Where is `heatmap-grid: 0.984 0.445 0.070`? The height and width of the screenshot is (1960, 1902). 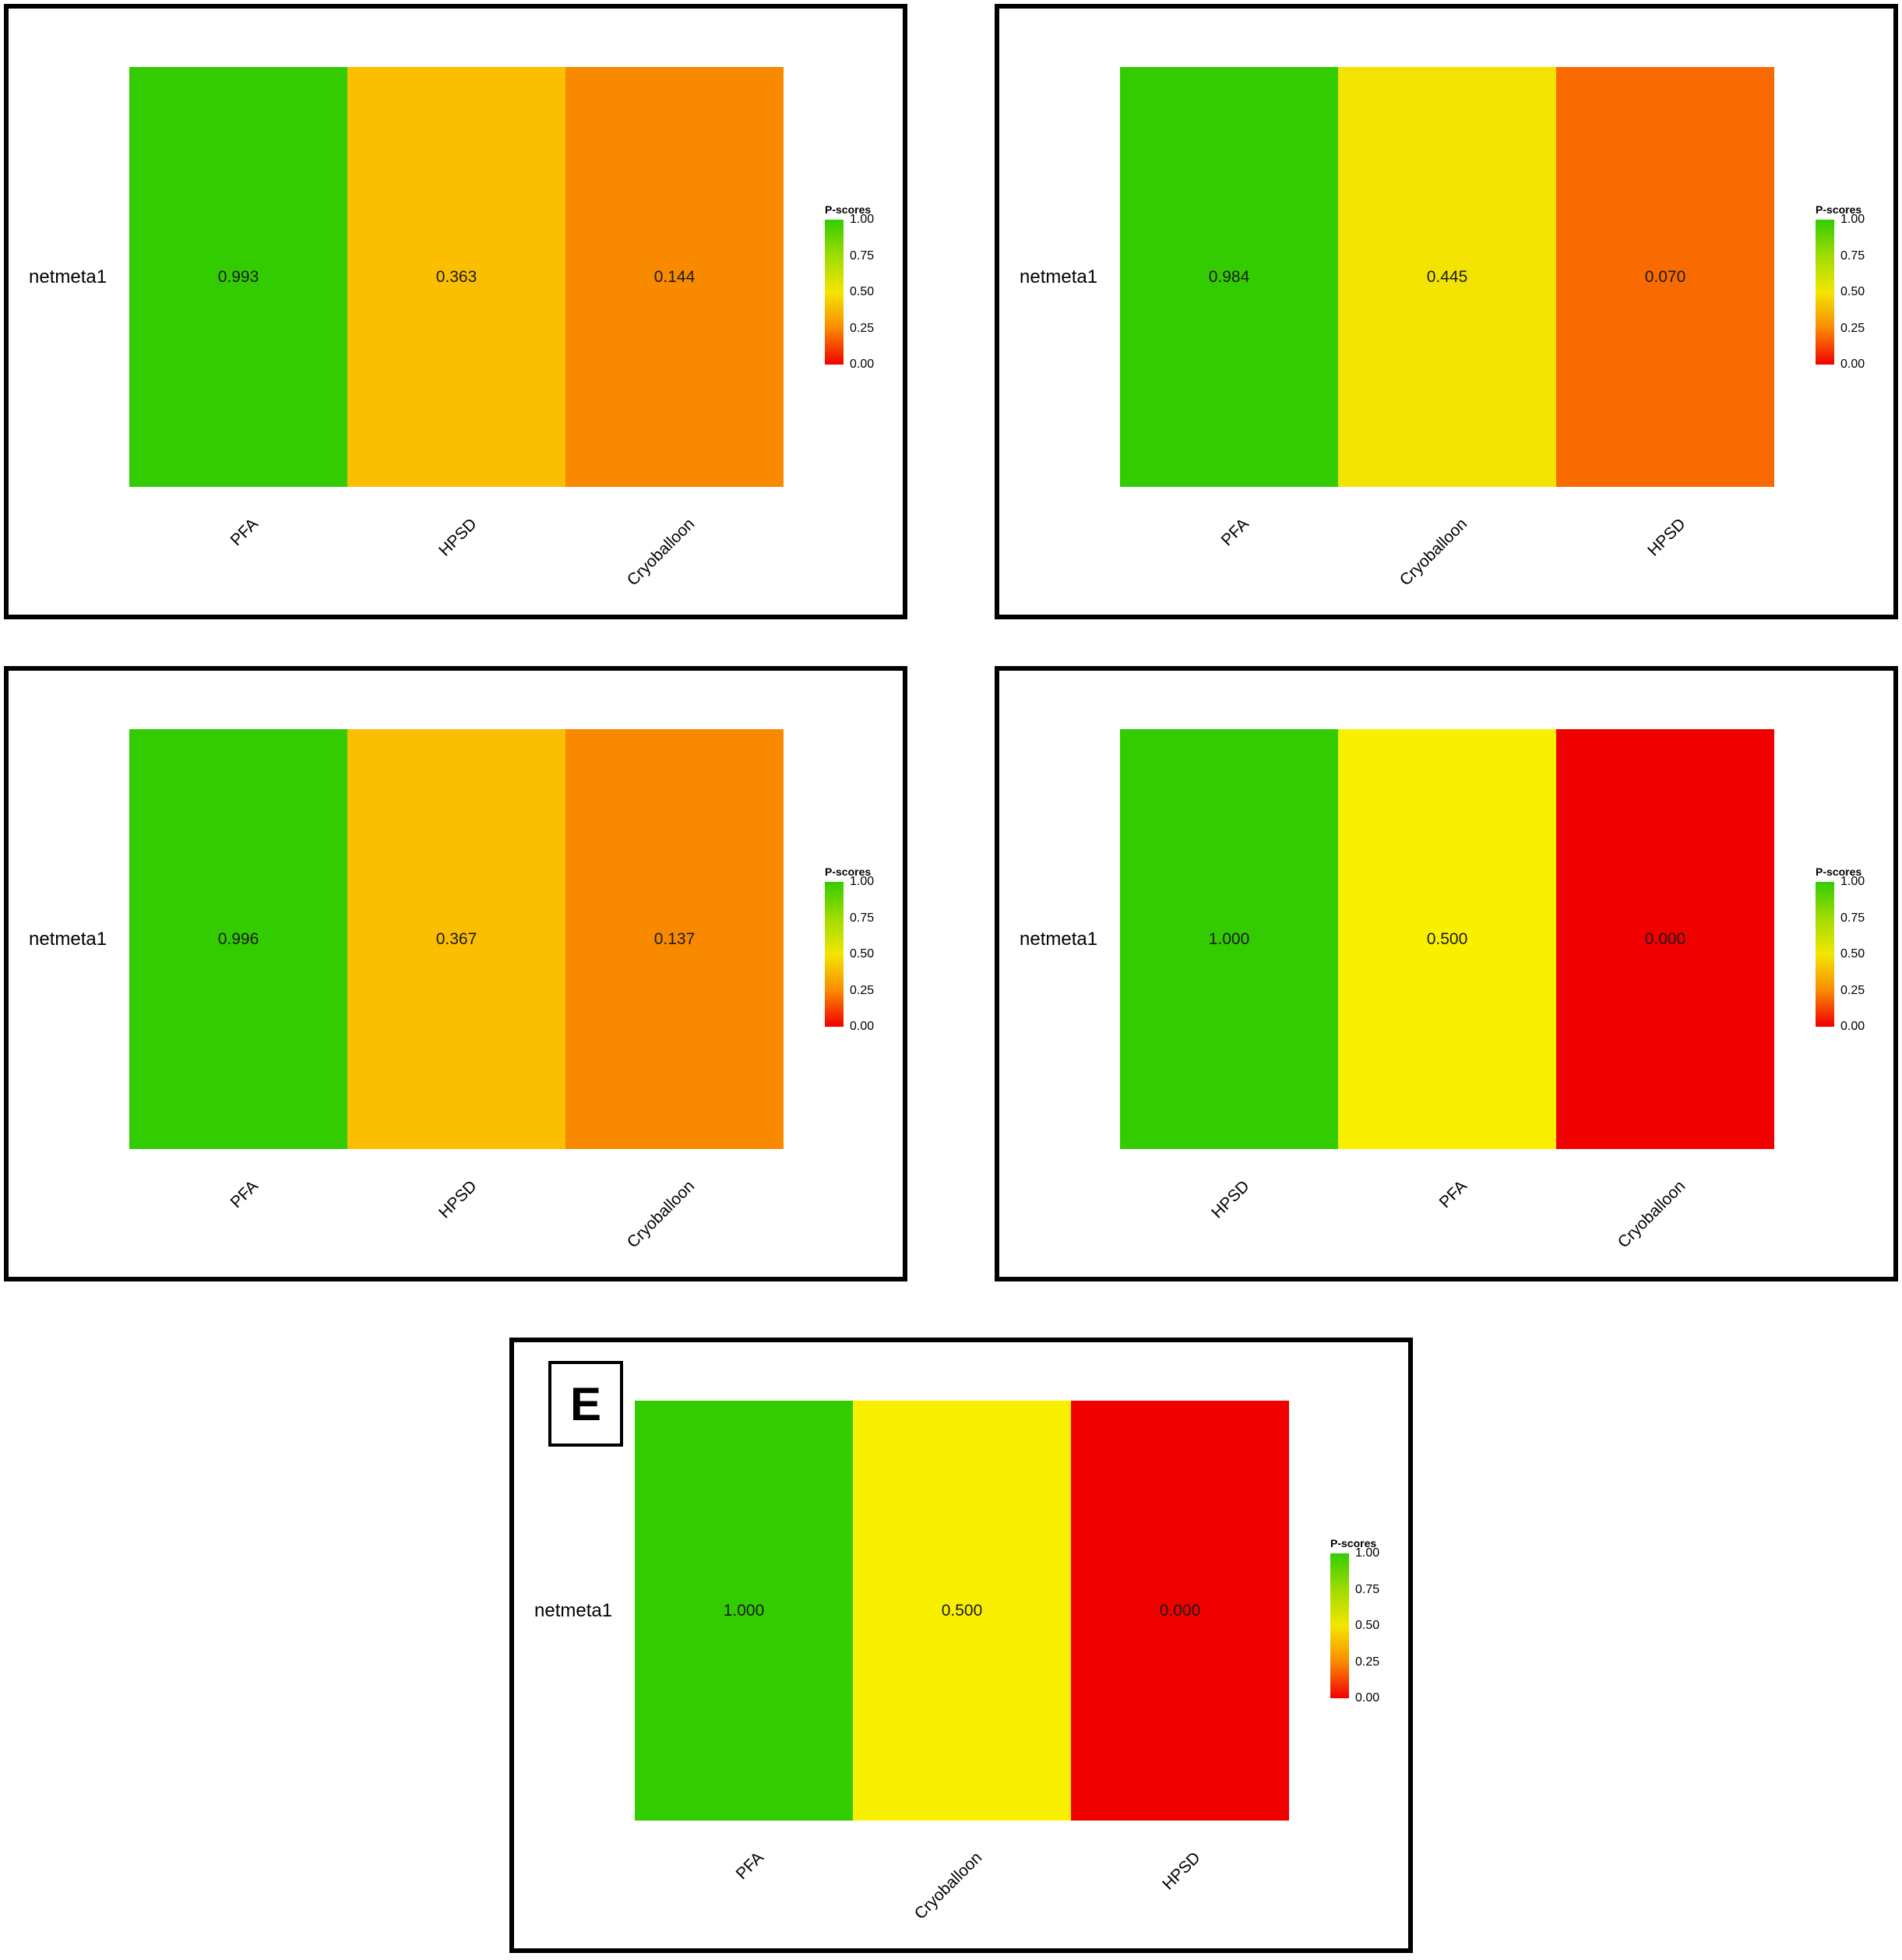 heatmap-grid: 0.984 0.445 0.070 is located at coordinates (1447, 277).